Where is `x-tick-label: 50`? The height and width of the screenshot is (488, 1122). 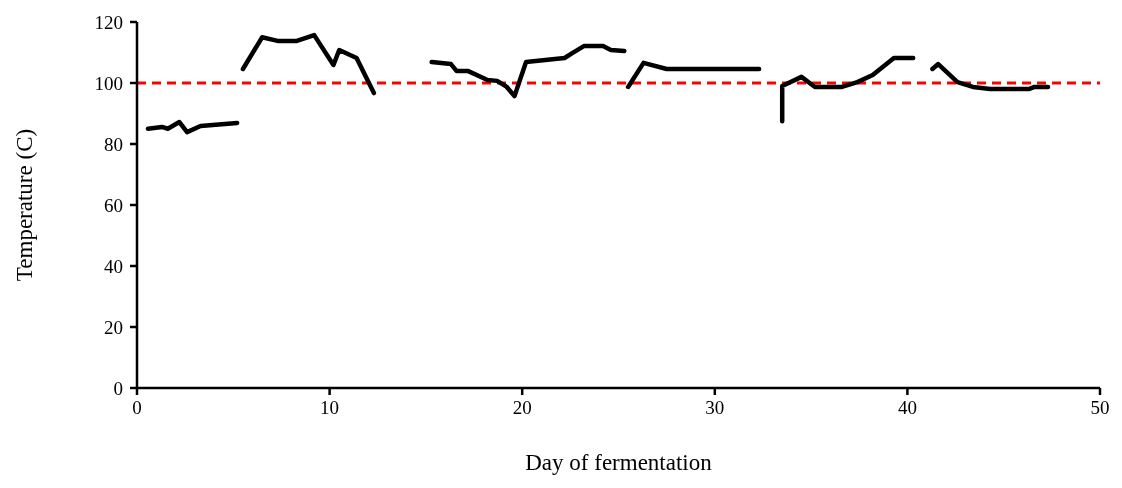 x-tick-label: 50 is located at coordinates (1100, 407).